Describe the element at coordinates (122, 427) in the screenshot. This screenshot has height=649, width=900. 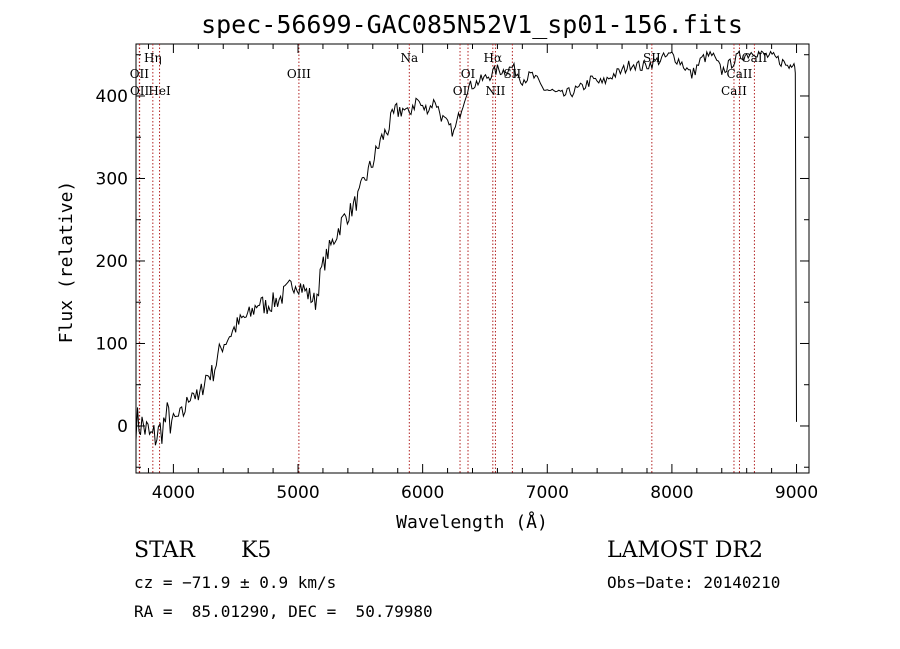
I see `y-tick-label: 0` at that location.